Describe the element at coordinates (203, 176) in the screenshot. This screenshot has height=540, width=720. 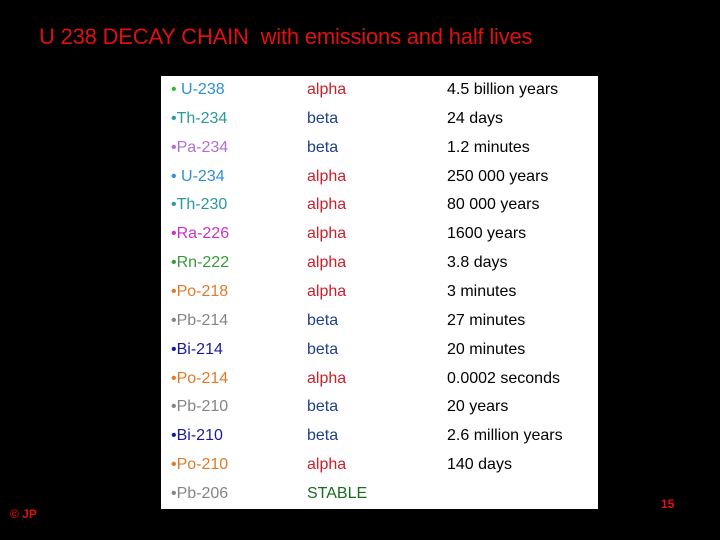
I see `isotope-name: U-234` at that location.